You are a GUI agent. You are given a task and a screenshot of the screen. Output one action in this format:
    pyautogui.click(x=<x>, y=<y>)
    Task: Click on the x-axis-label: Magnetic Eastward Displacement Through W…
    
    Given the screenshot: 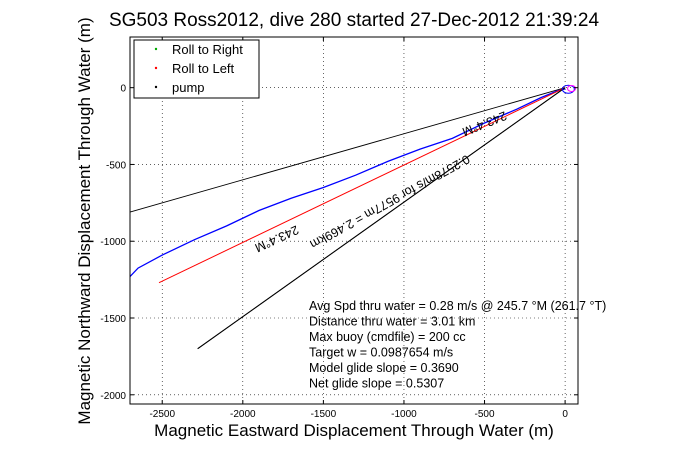 What is the action you would take?
    pyautogui.click(x=354, y=430)
    